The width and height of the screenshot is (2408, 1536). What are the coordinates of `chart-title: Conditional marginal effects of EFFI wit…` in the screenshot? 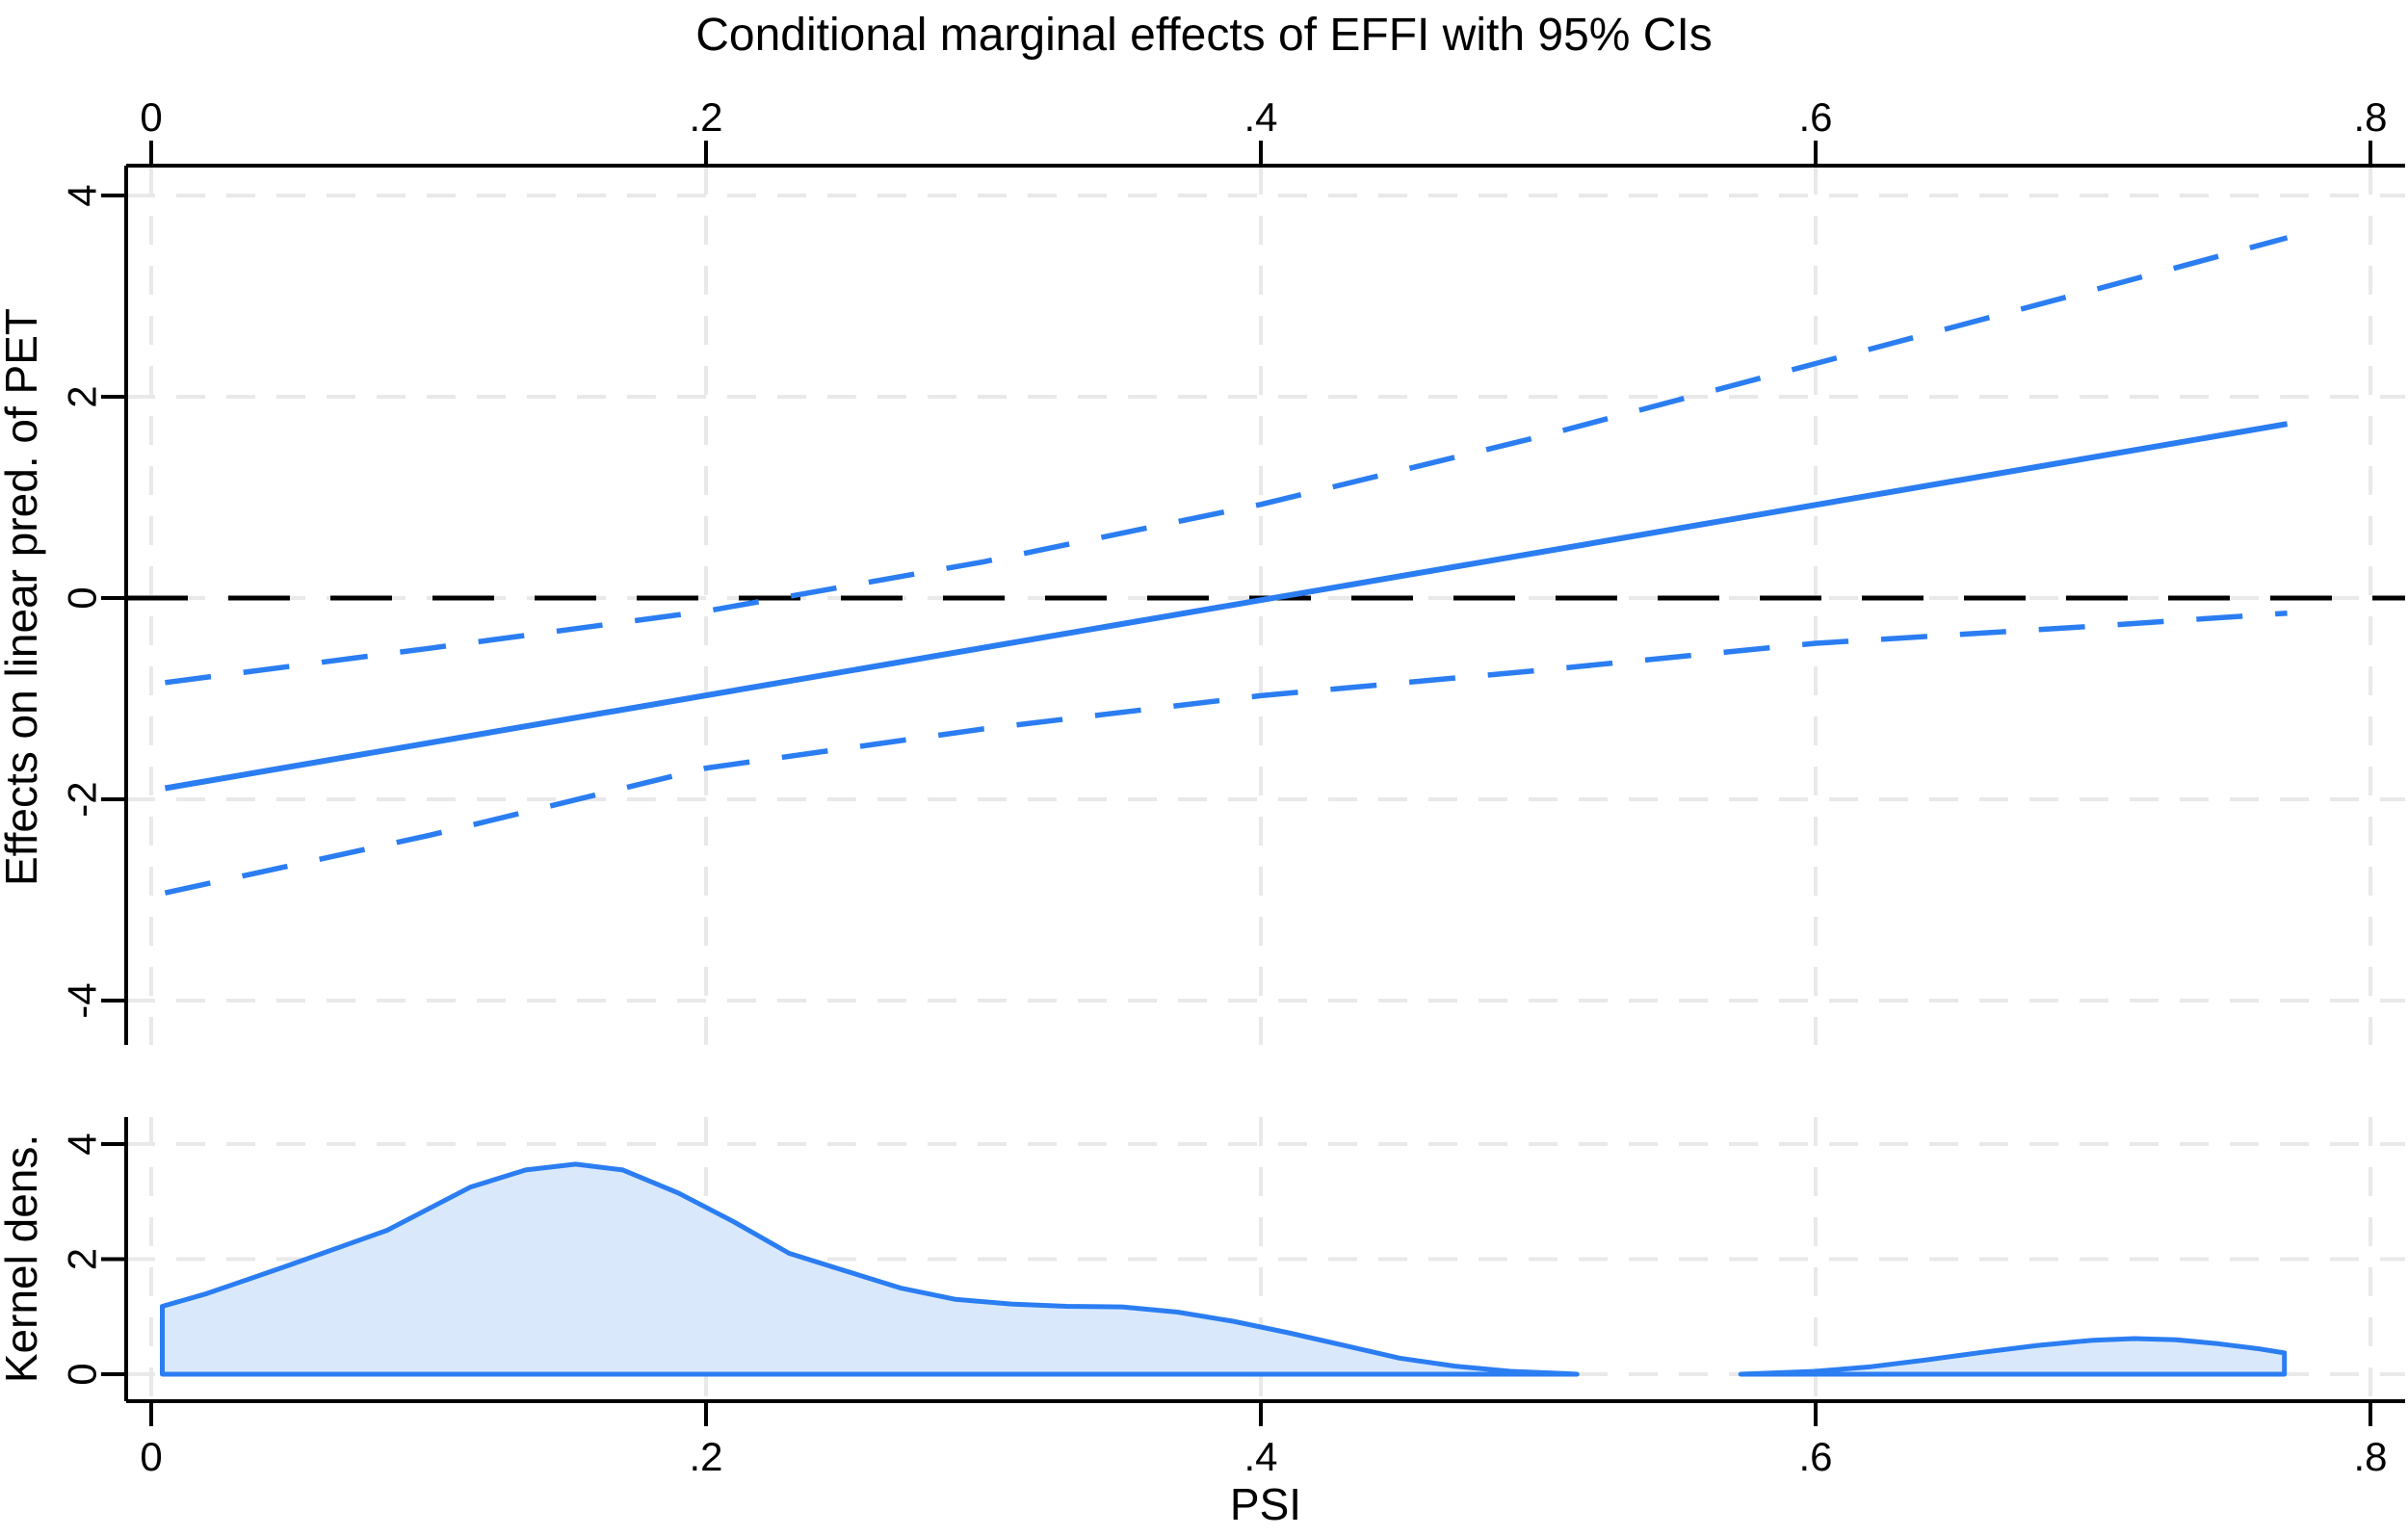 It's located at (1204, 35).